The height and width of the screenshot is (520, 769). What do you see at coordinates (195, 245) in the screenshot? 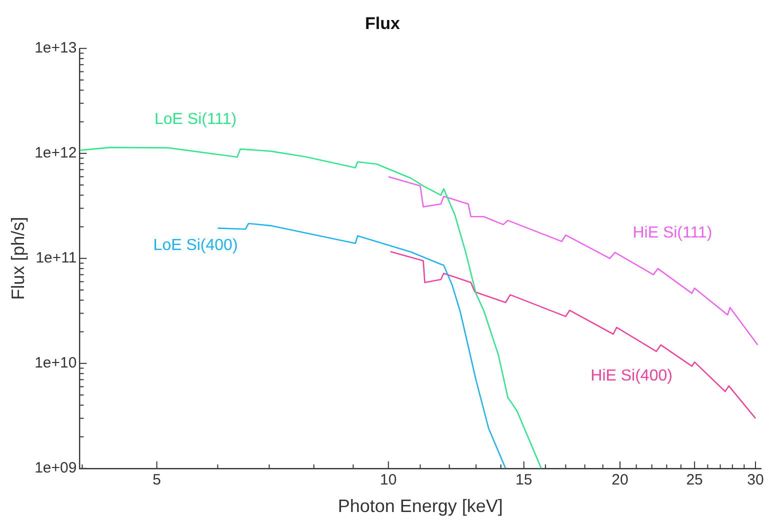
I see `series-label: LoE Si(400)` at bounding box center [195, 245].